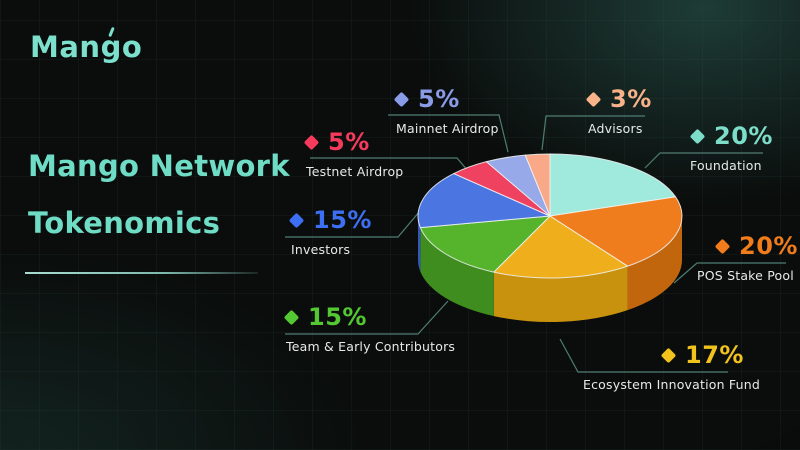 The width and height of the screenshot is (800, 450). What do you see at coordinates (672, 384) in the screenshot?
I see `callout-label: Ecosystem Innovation Fund` at bounding box center [672, 384].